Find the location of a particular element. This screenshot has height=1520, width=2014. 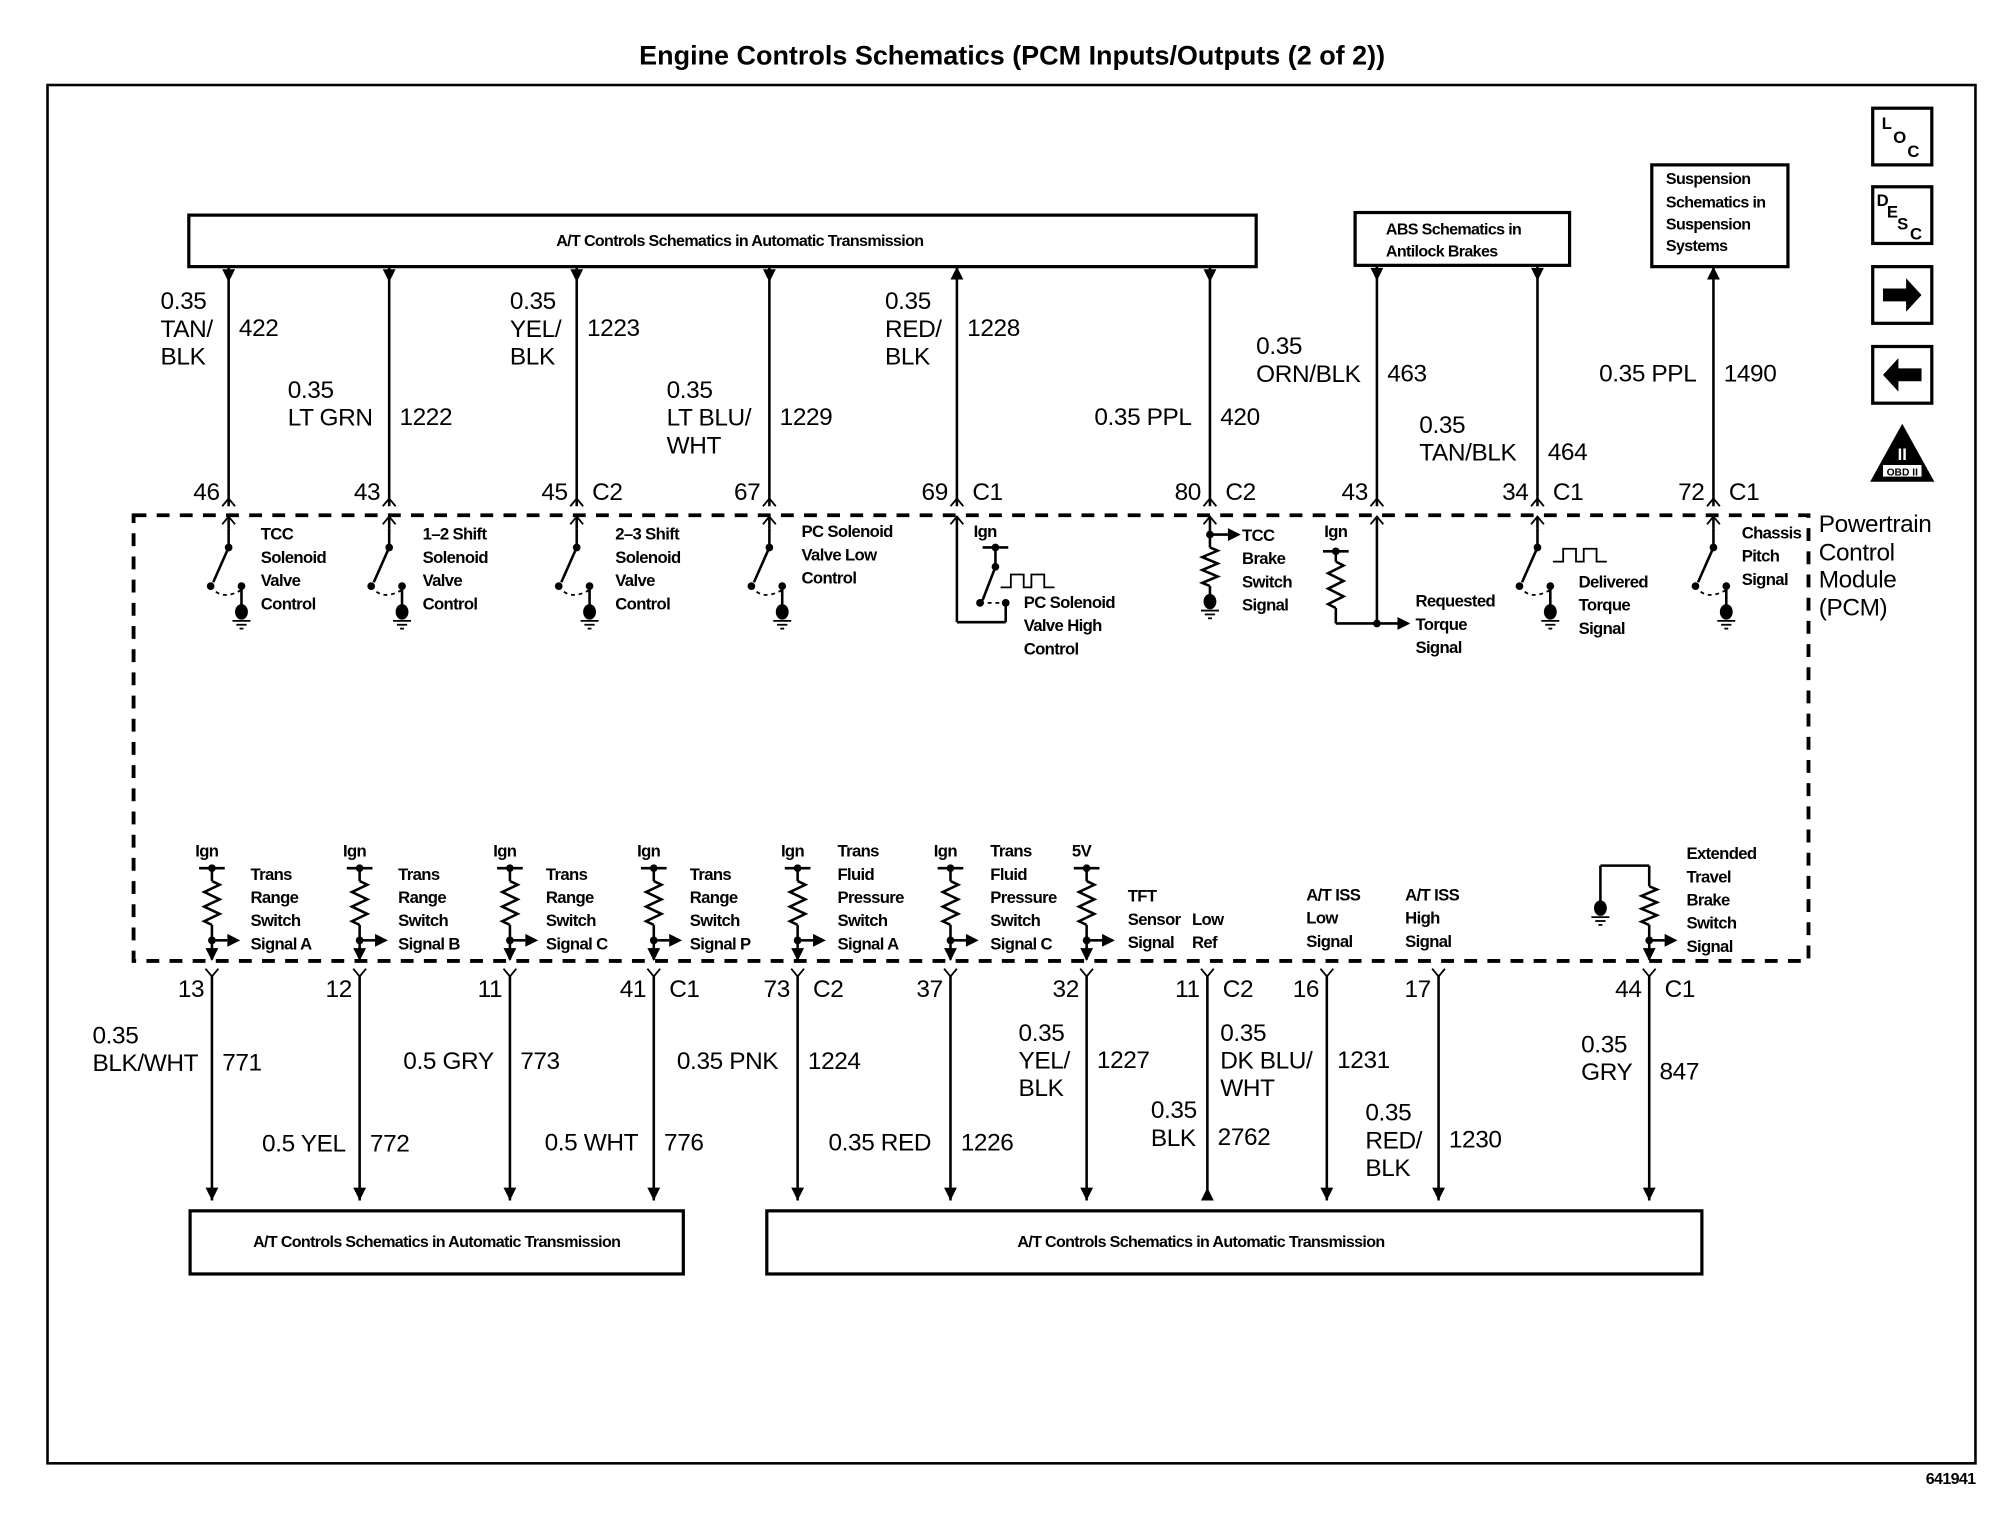

signal-label: Trans is located at coordinates (711, 874).